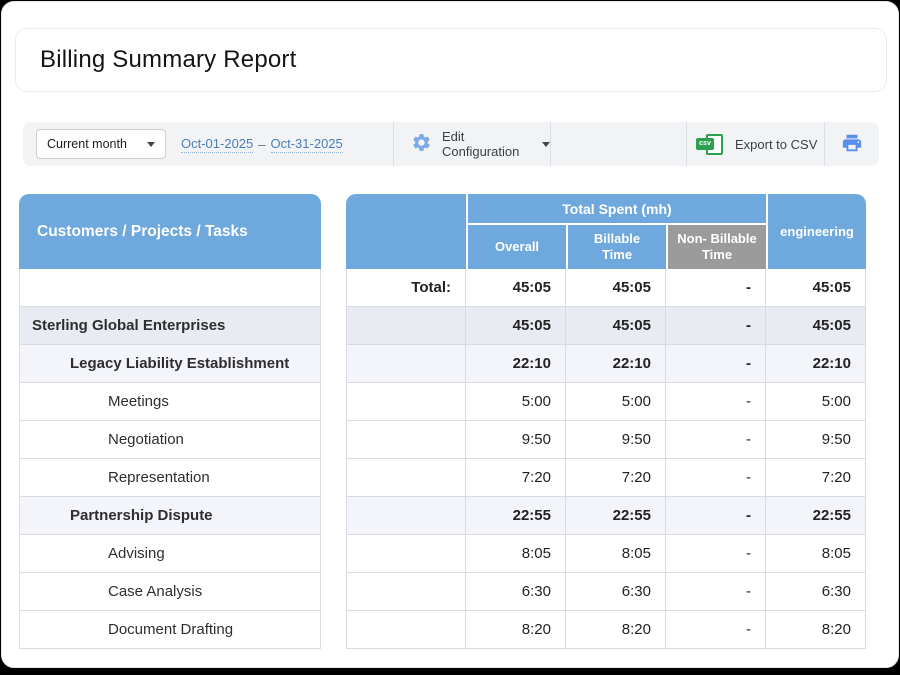  Describe the element at coordinates (716, 246) in the screenshot. I see `column-header-non-billable-time: Non- Billable Time` at that location.